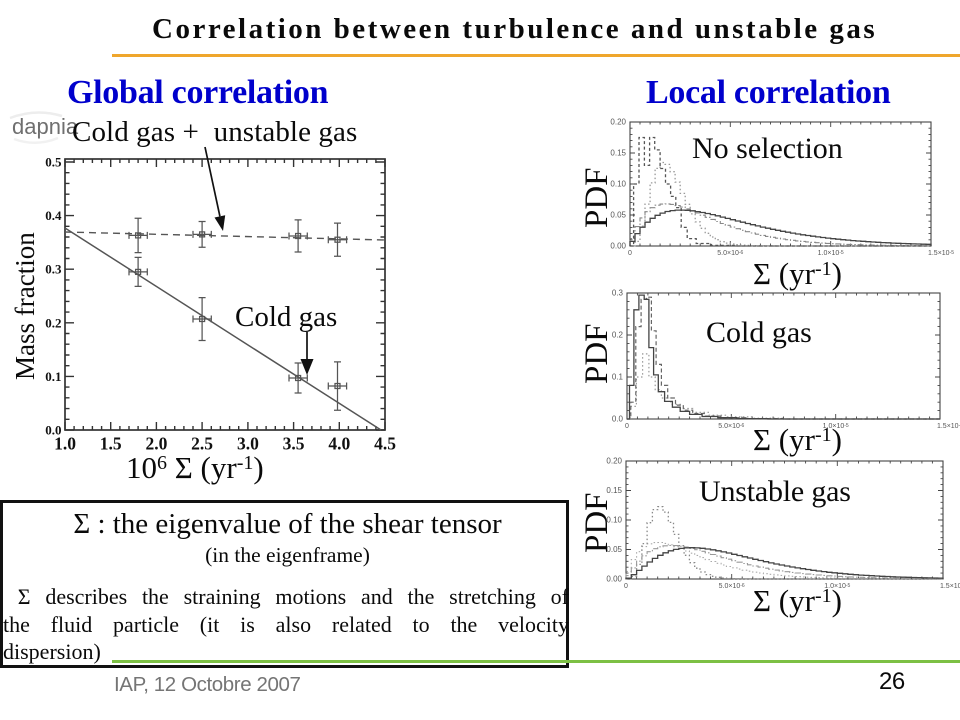 The image size is (960, 720). I want to click on svg-text: 1.0, so click(65, 444).